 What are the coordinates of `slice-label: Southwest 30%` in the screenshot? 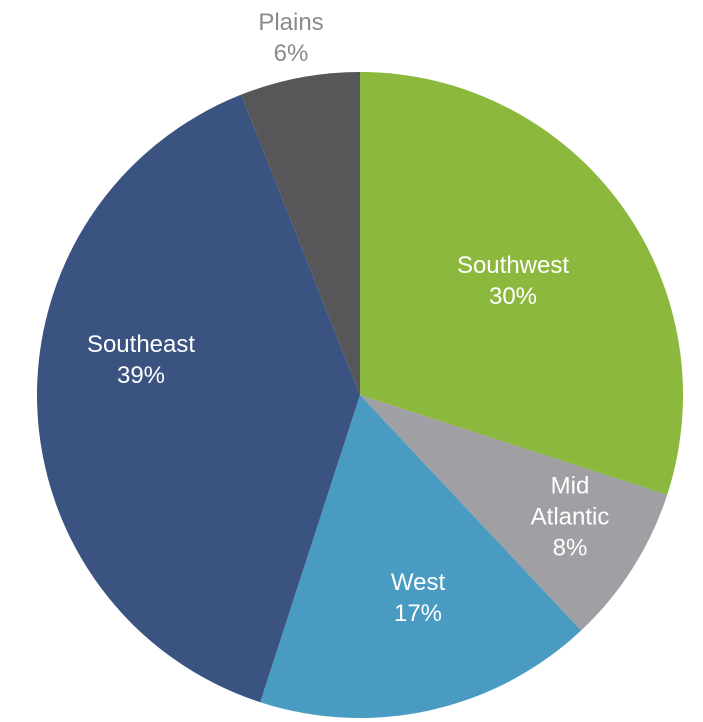 It's located at (513, 281).